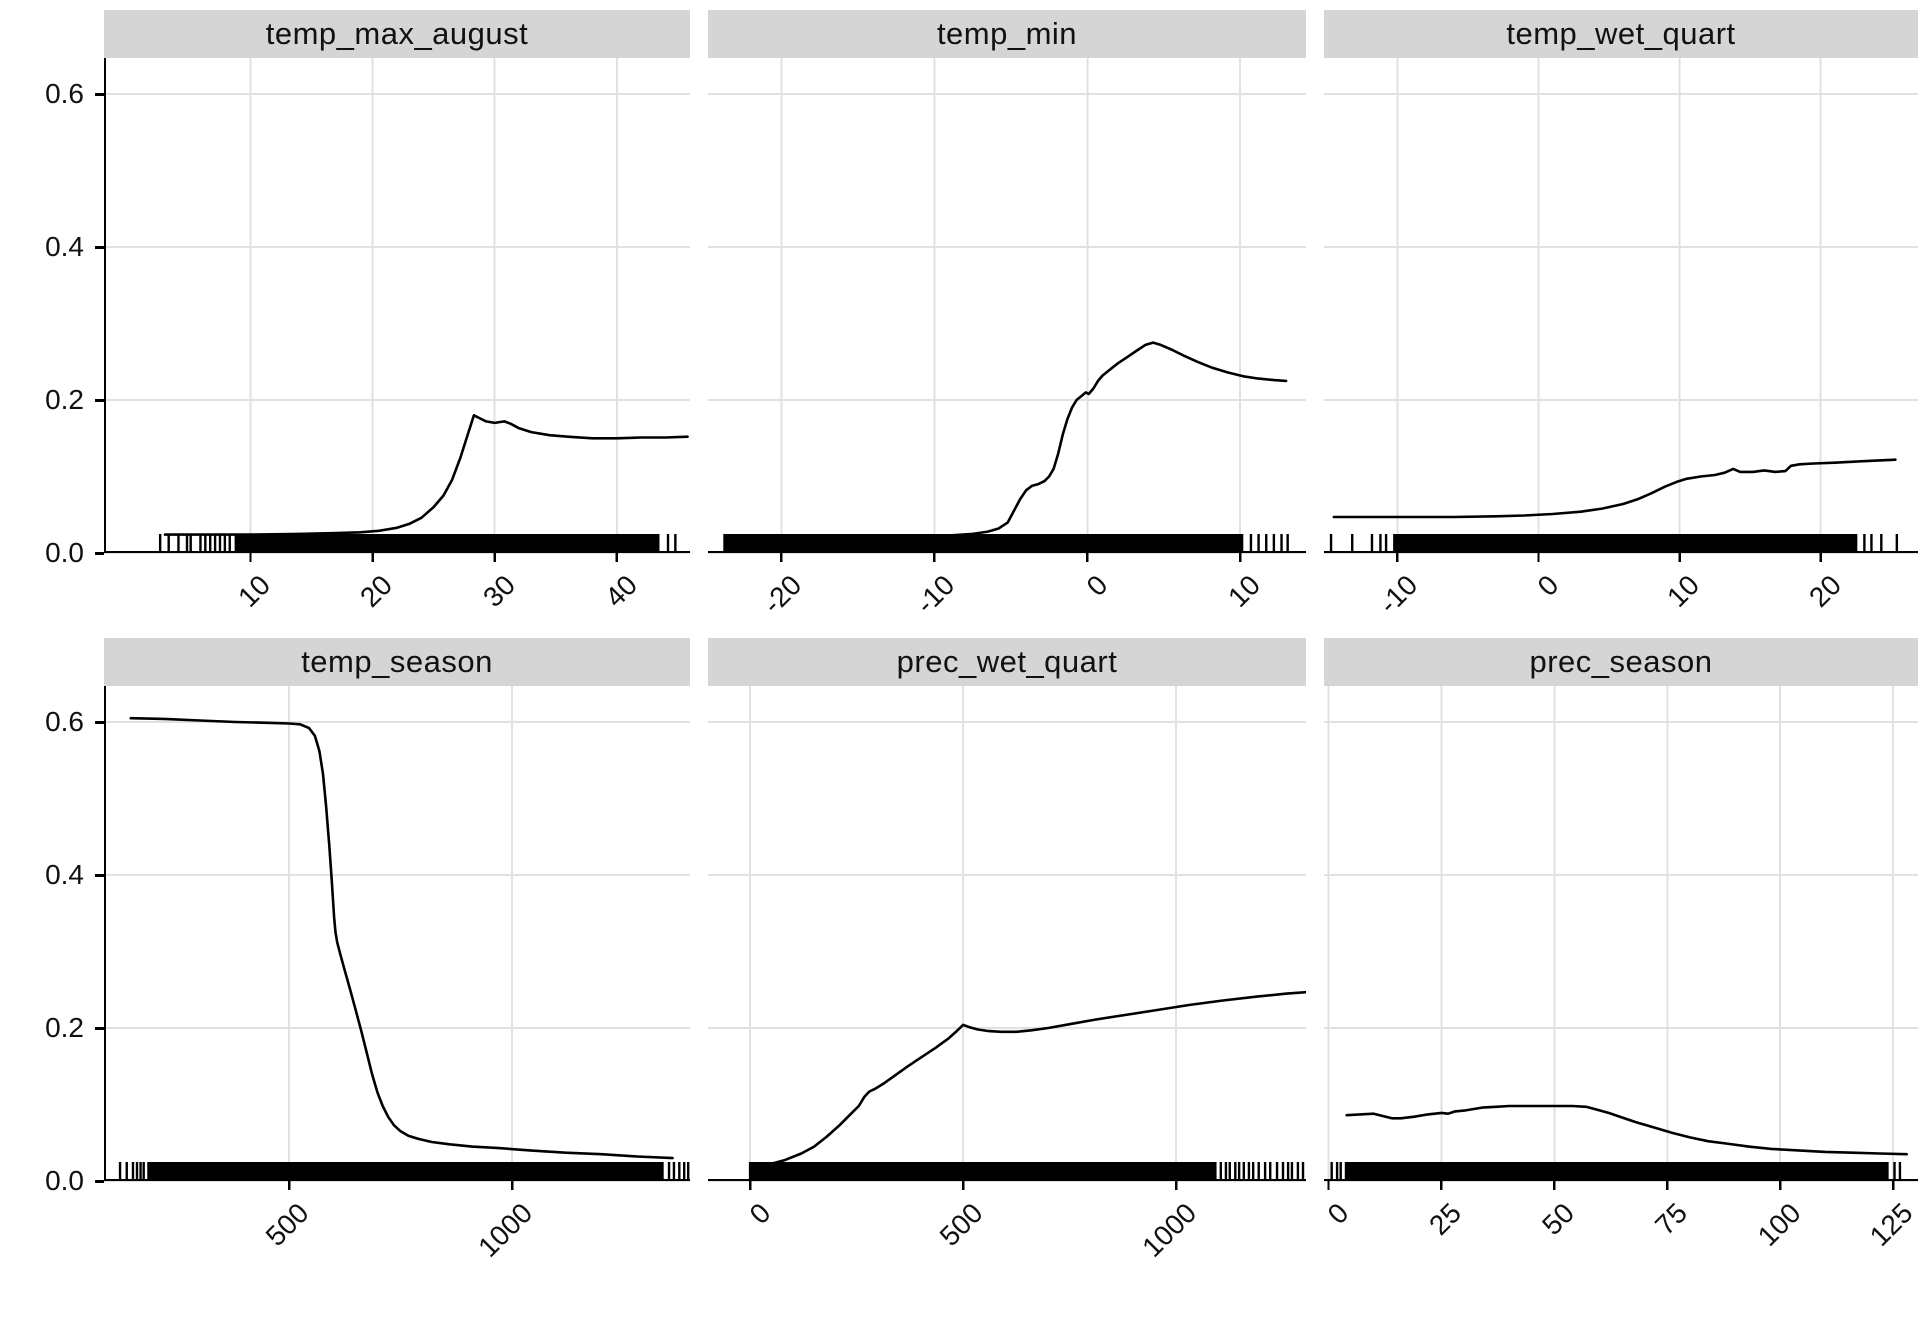  Describe the element at coordinates (1892, 1224) in the screenshot. I see `x-axis-tick-label: 125` at that location.